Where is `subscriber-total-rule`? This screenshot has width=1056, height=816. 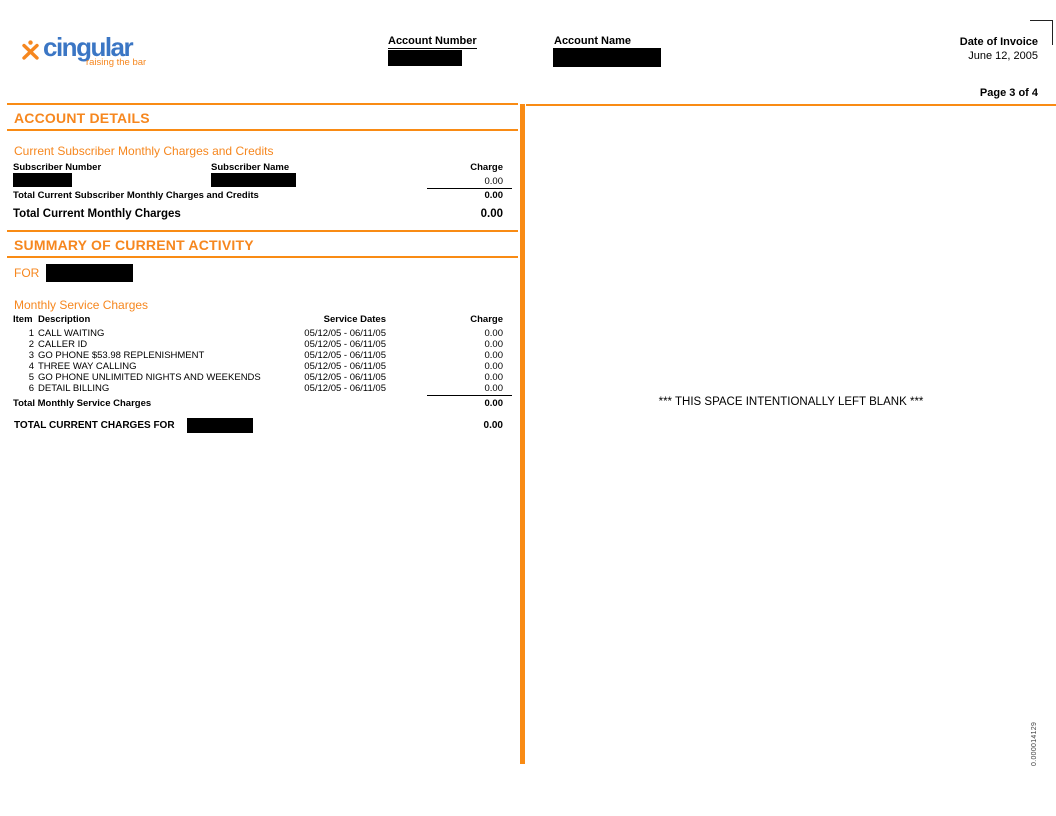
subscriber-total-rule is located at coordinates (469, 189).